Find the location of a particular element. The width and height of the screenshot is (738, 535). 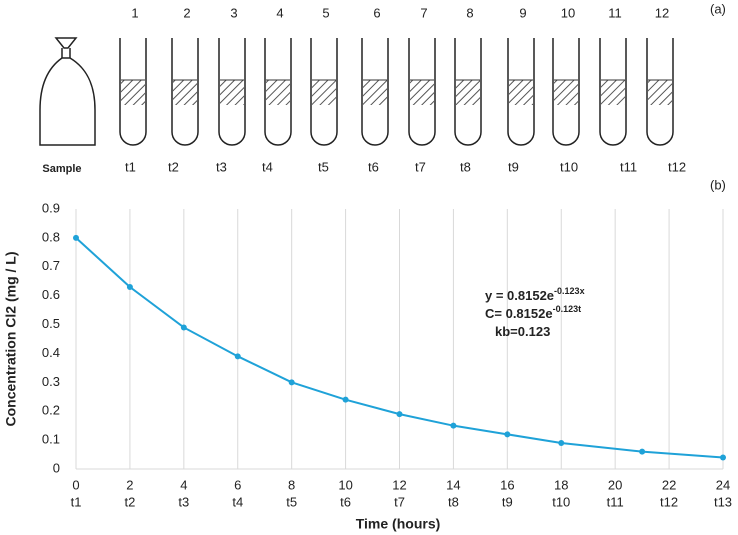

annotation: C= 0.8152e-0.123t is located at coordinates (533, 312).